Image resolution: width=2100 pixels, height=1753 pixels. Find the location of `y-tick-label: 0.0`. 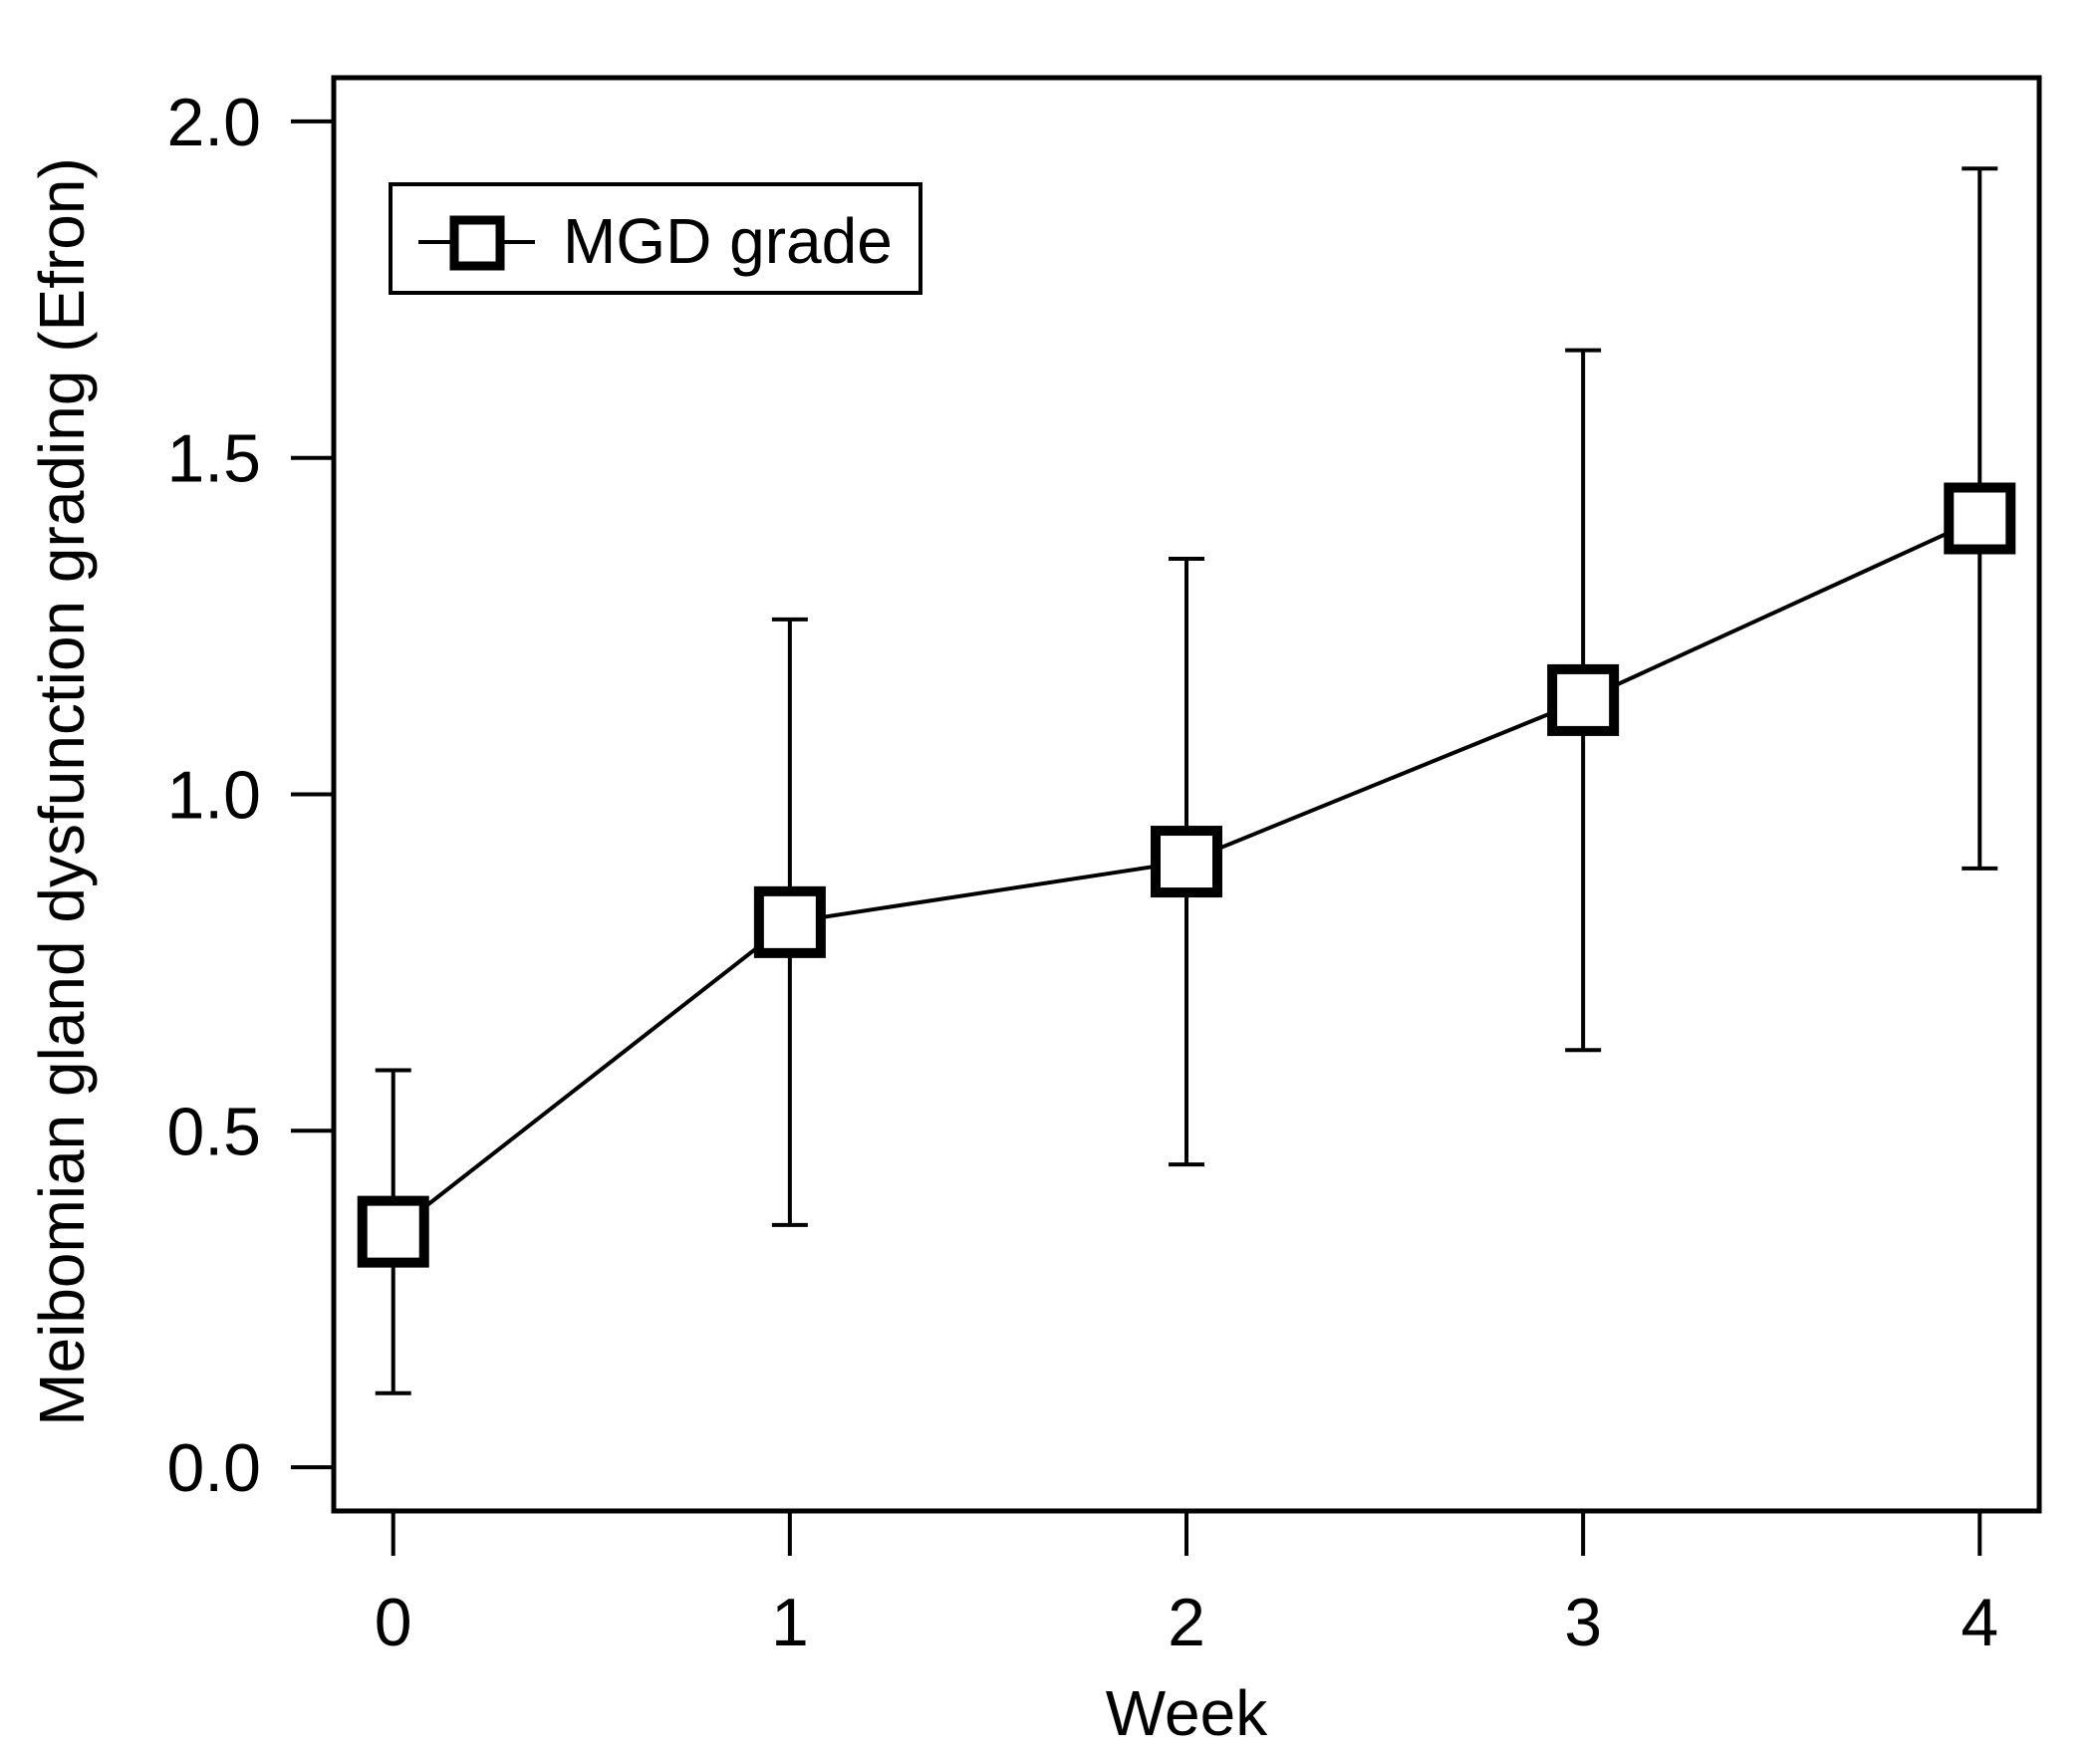

y-tick-label: 0.0 is located at coordinates (213, 1468).